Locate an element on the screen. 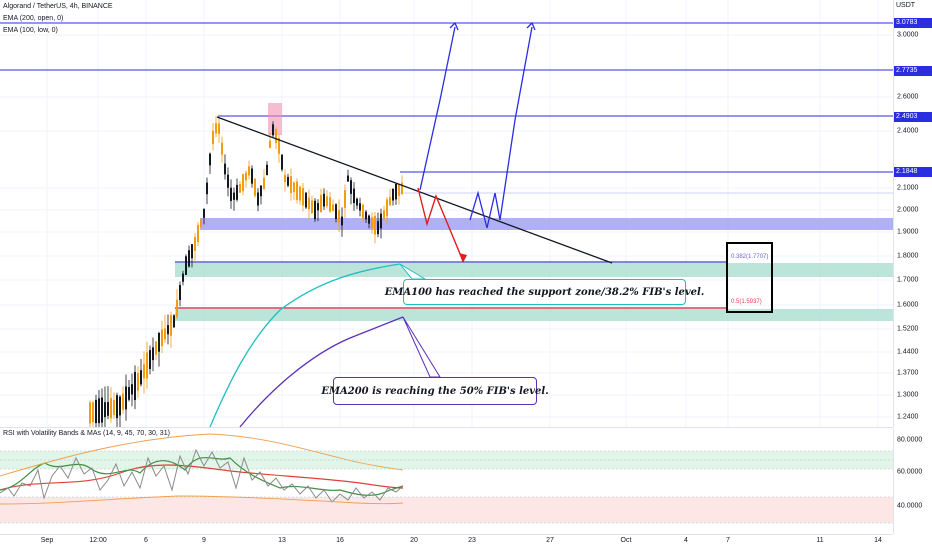  rsi-tick-label: 80.0000 is located at coordinates (910, 440).